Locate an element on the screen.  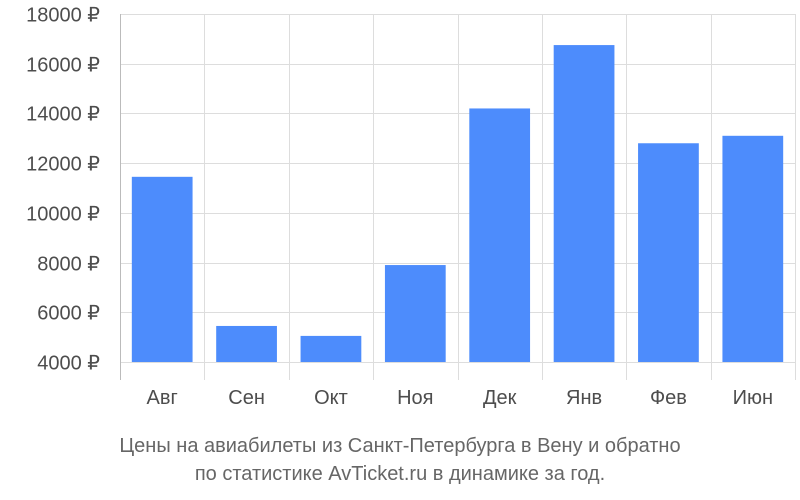
y-tick-label: 14000 ₽ is located at coordinates (63, 115).